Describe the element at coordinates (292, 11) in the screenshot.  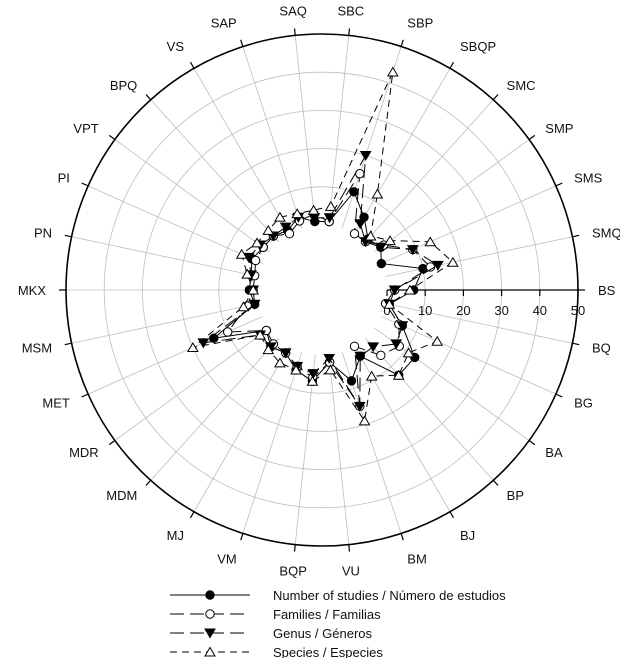
I see `category-label-saq: SAQ` at that location.